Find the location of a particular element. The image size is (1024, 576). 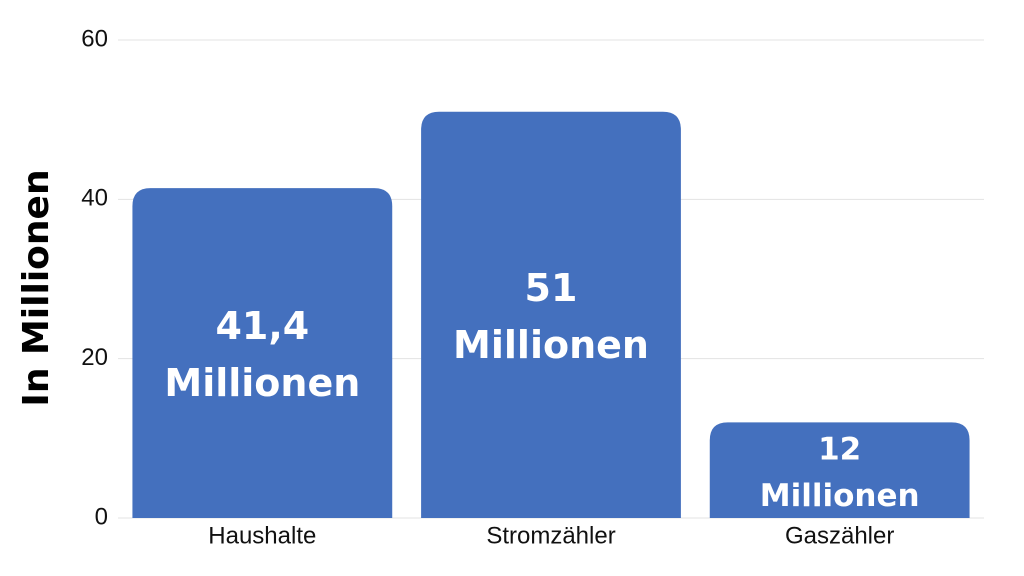

y-tick-label: 20 is located at coordinates (94, 357).